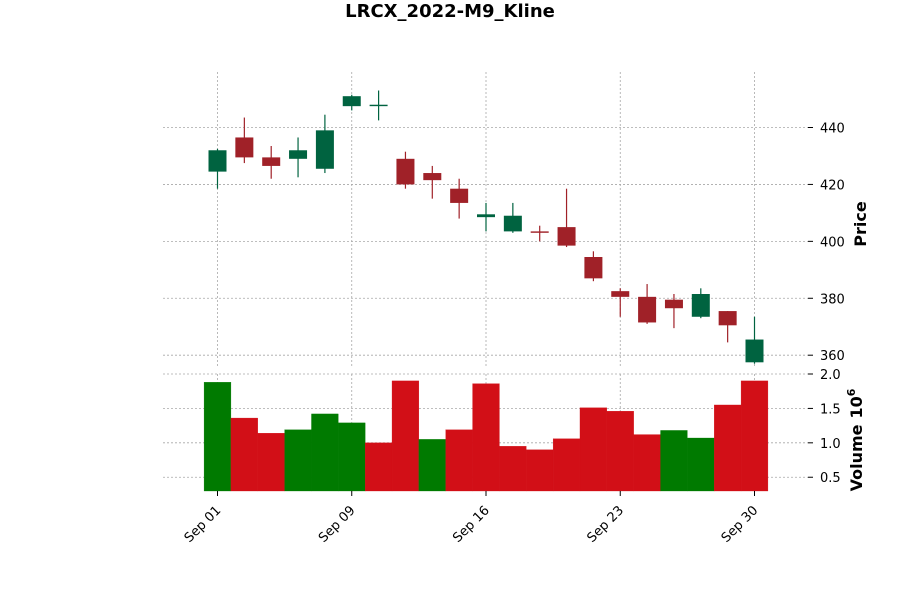  Describe the element at coordinates (832, 242) in the screenshot. I see `price-tick-label: 400` at that location.